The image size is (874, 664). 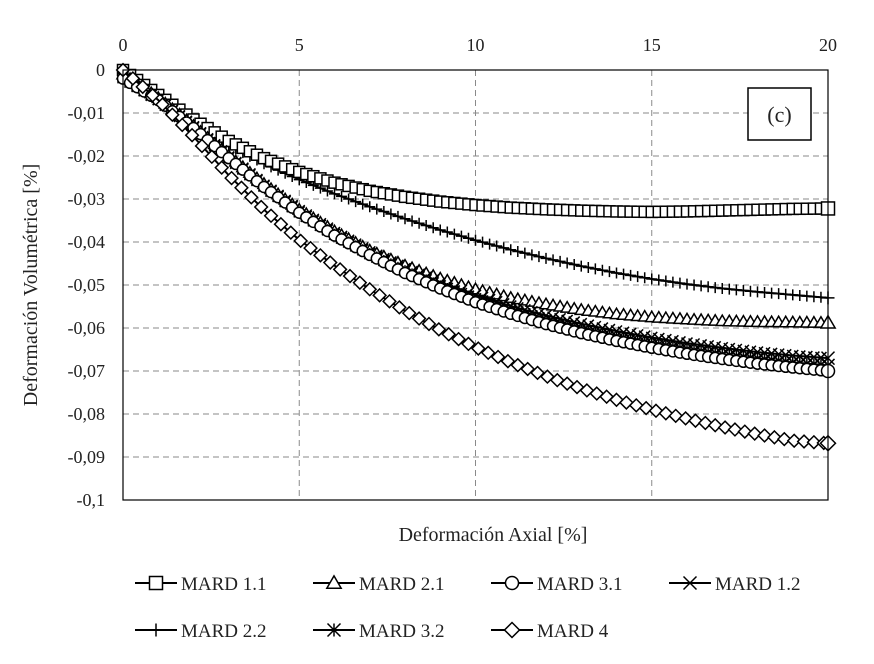 What do you see at coordinates (334, 581) in the screenshot?
I see `marker-triangle` at bounding box center [334, 581].